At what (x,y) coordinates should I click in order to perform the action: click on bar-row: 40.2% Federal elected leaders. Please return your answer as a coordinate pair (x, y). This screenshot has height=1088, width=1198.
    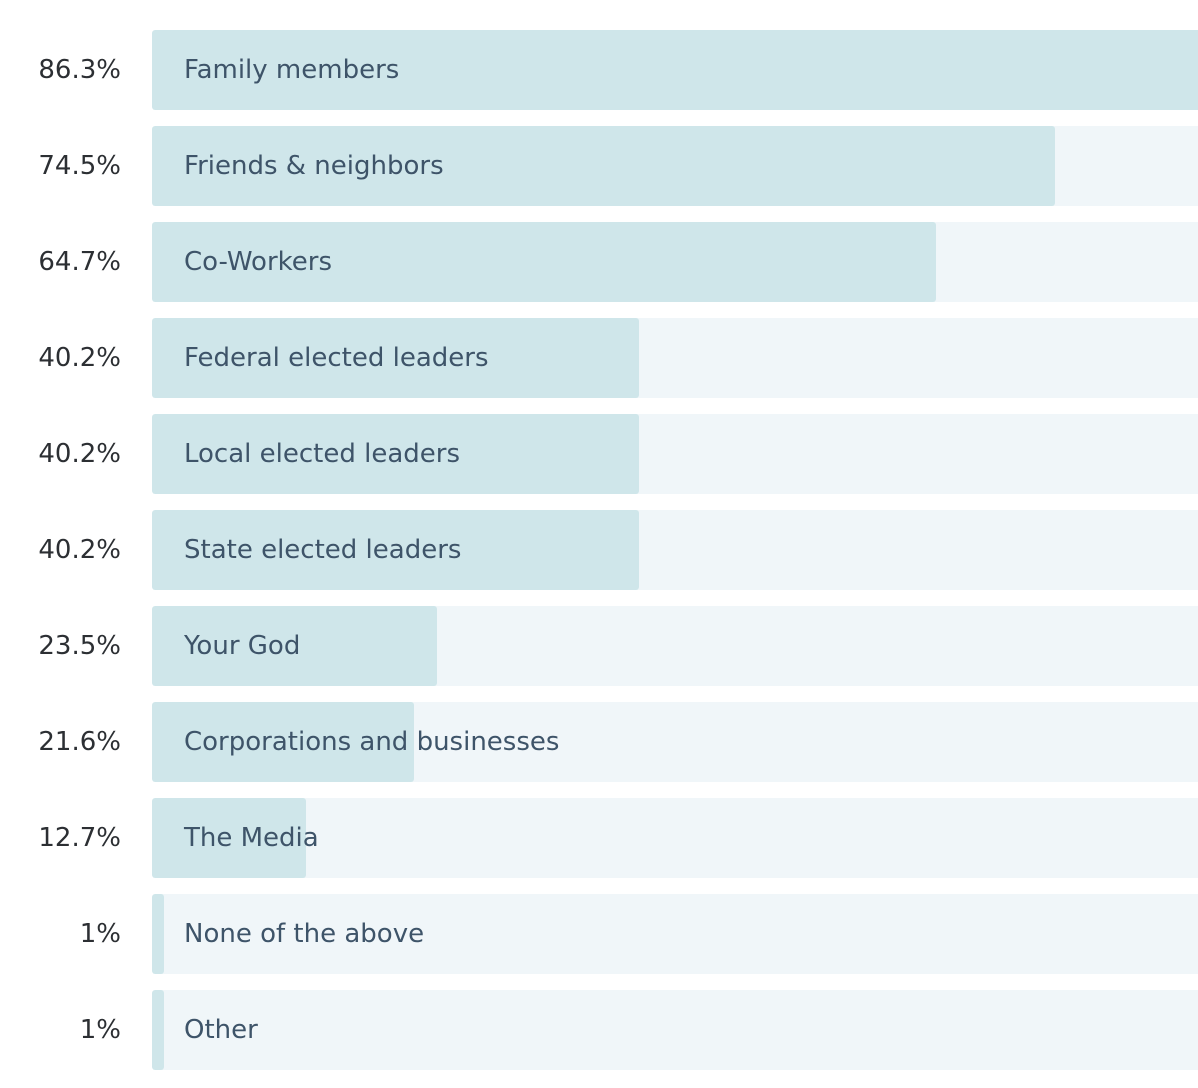
    Looking at the image, I should click on (599, 358).